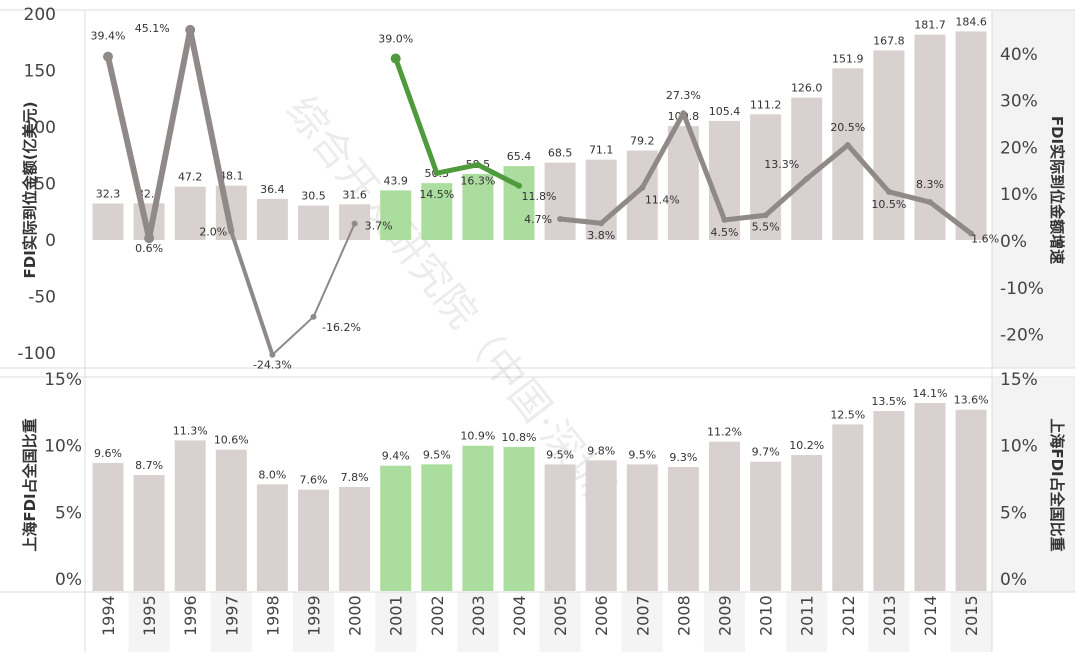  I want to click on left-axis-tick: 50, so click(45, 185).